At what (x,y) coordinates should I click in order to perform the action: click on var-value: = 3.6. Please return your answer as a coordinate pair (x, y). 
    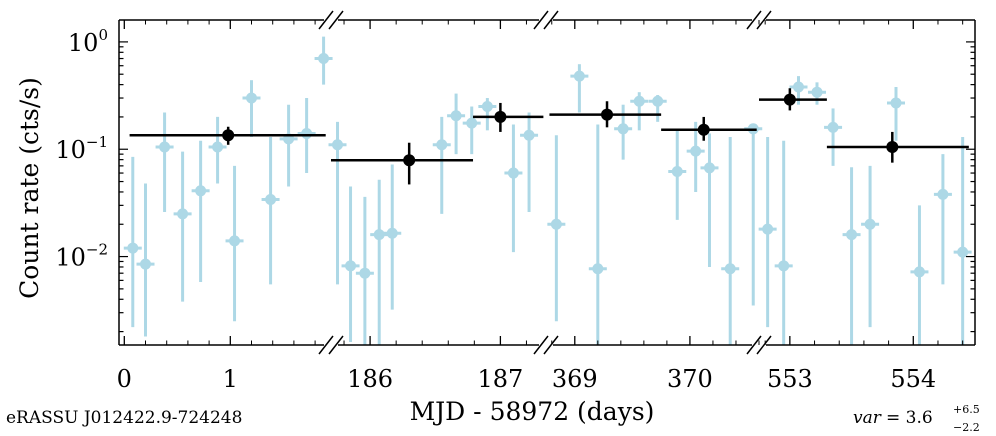
    Looking at the image, I should click on (909, 418).